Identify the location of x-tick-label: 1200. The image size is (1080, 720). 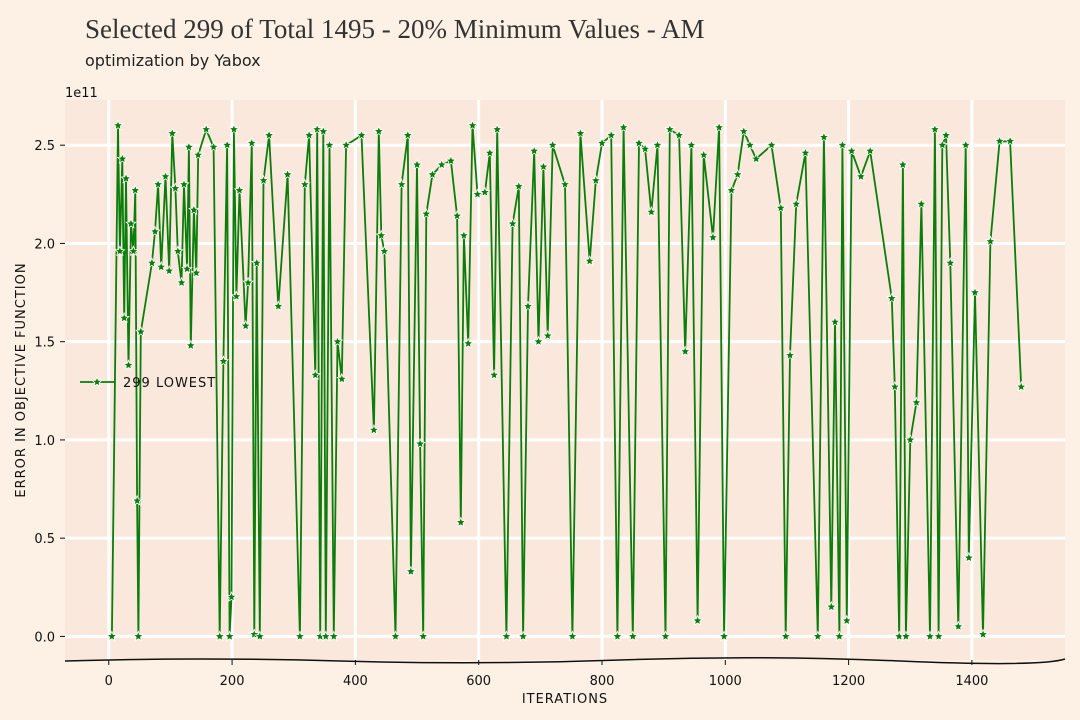
(848, 681).